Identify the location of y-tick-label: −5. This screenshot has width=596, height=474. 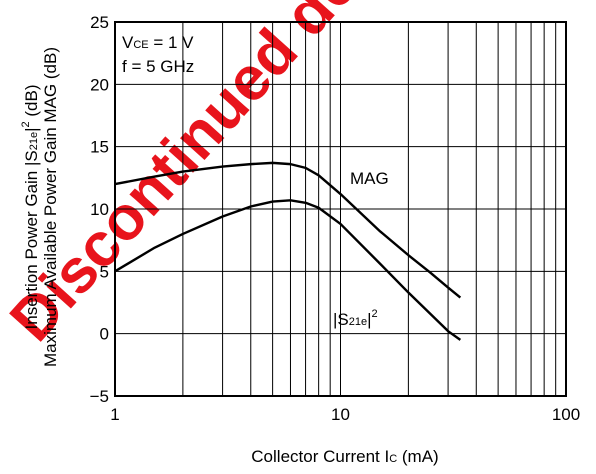
(99, 396).